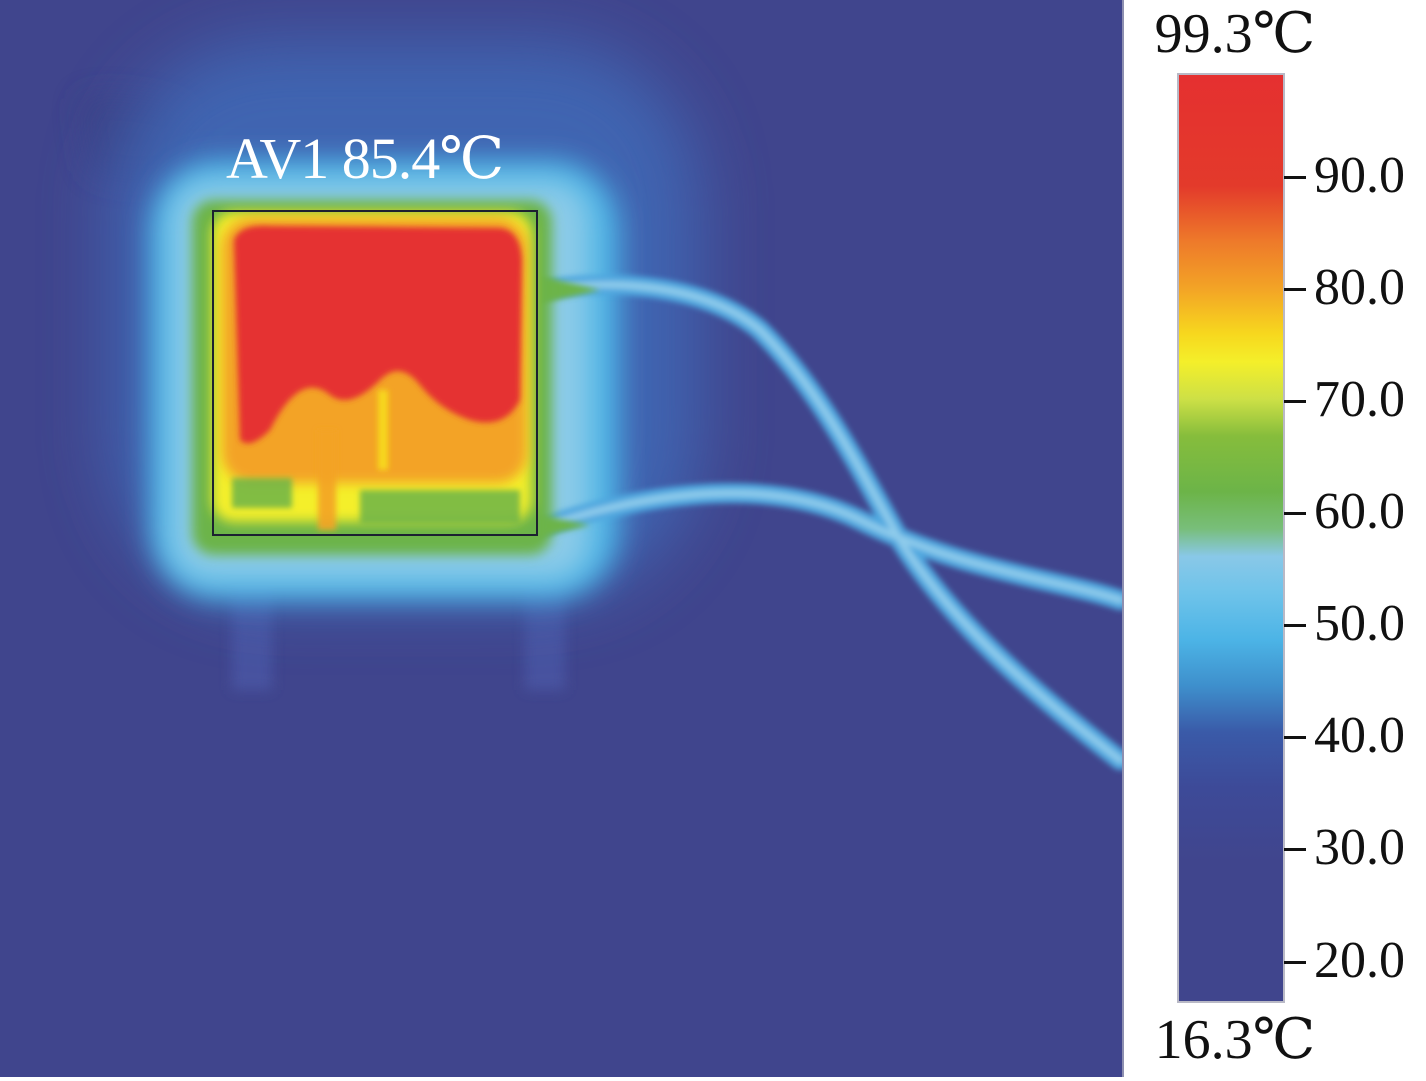  I want to click on scale-max-label: 99.3℃, so click(1235, 34).